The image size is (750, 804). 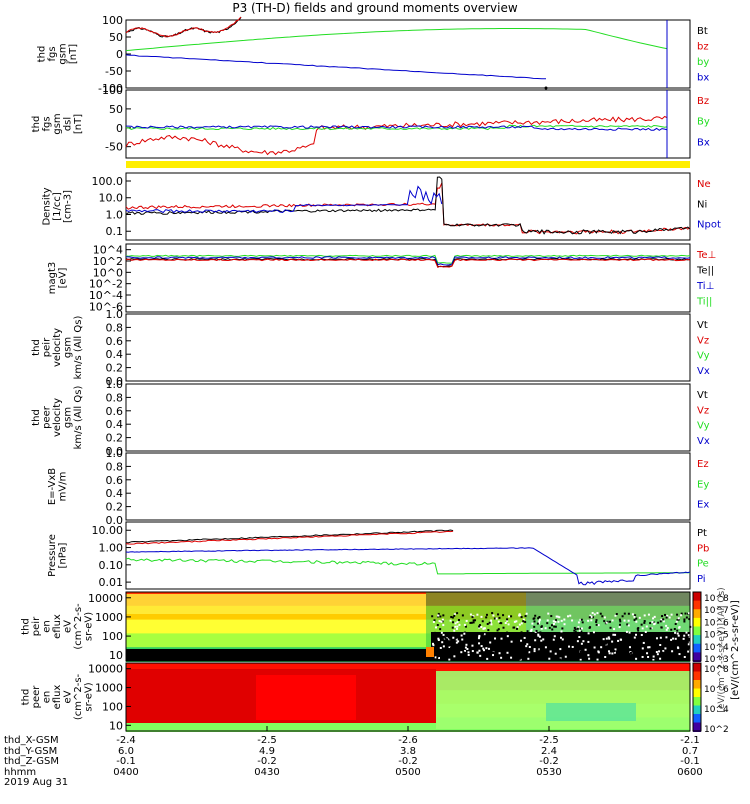 What do you see at coordinates (353, 772) in the screenshot?
I see `footer-row: hhmm 0400 0430 0500 0530 0600` at bounding box center [353, 772].